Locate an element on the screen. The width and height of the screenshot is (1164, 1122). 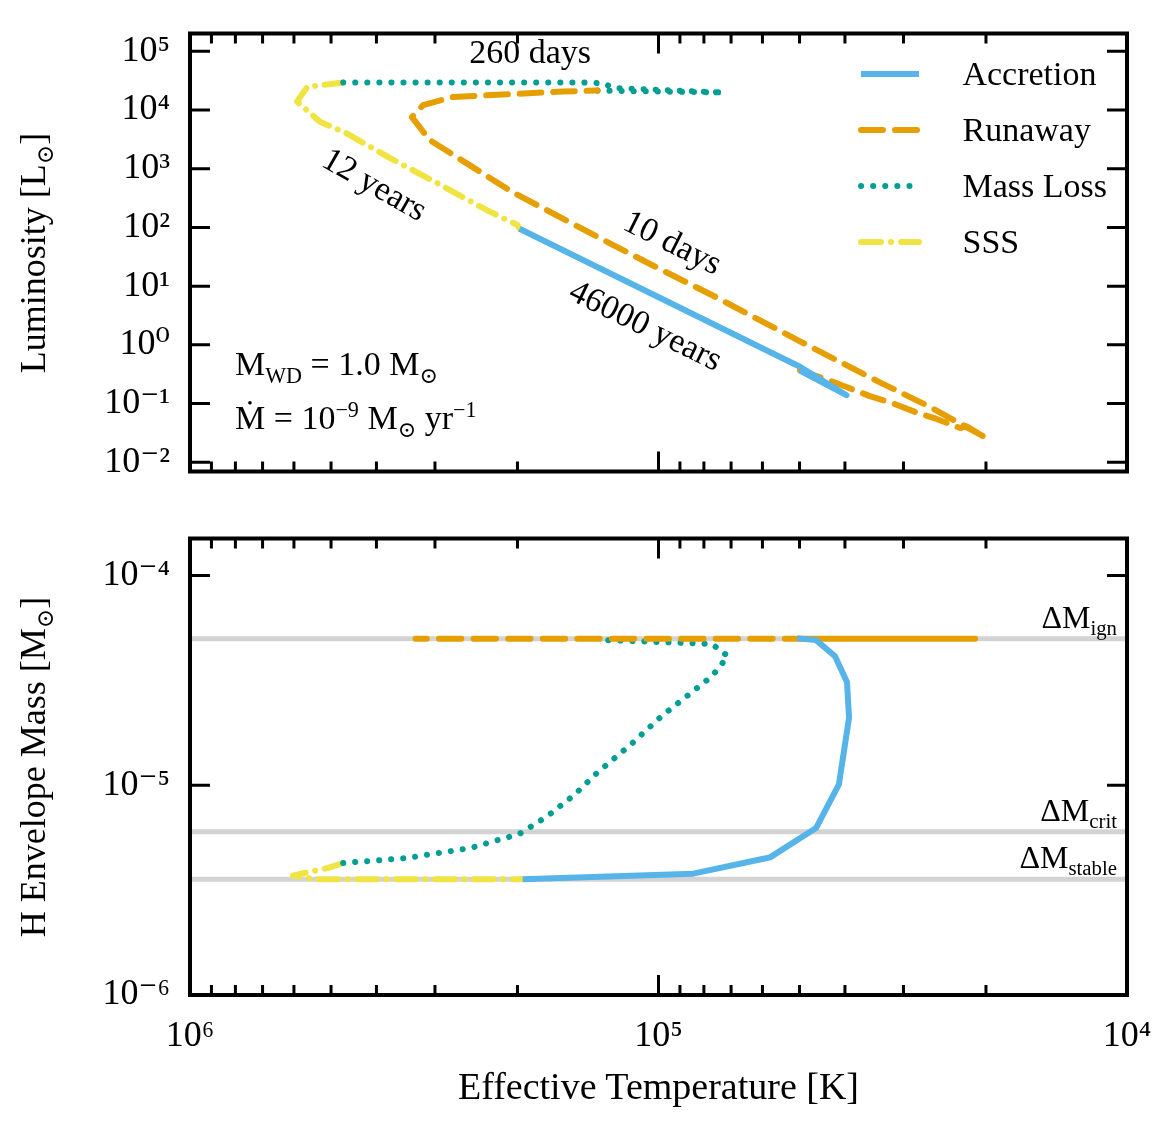
y-tick-label: 10⁻¹ is located at coordinates (137, 401).